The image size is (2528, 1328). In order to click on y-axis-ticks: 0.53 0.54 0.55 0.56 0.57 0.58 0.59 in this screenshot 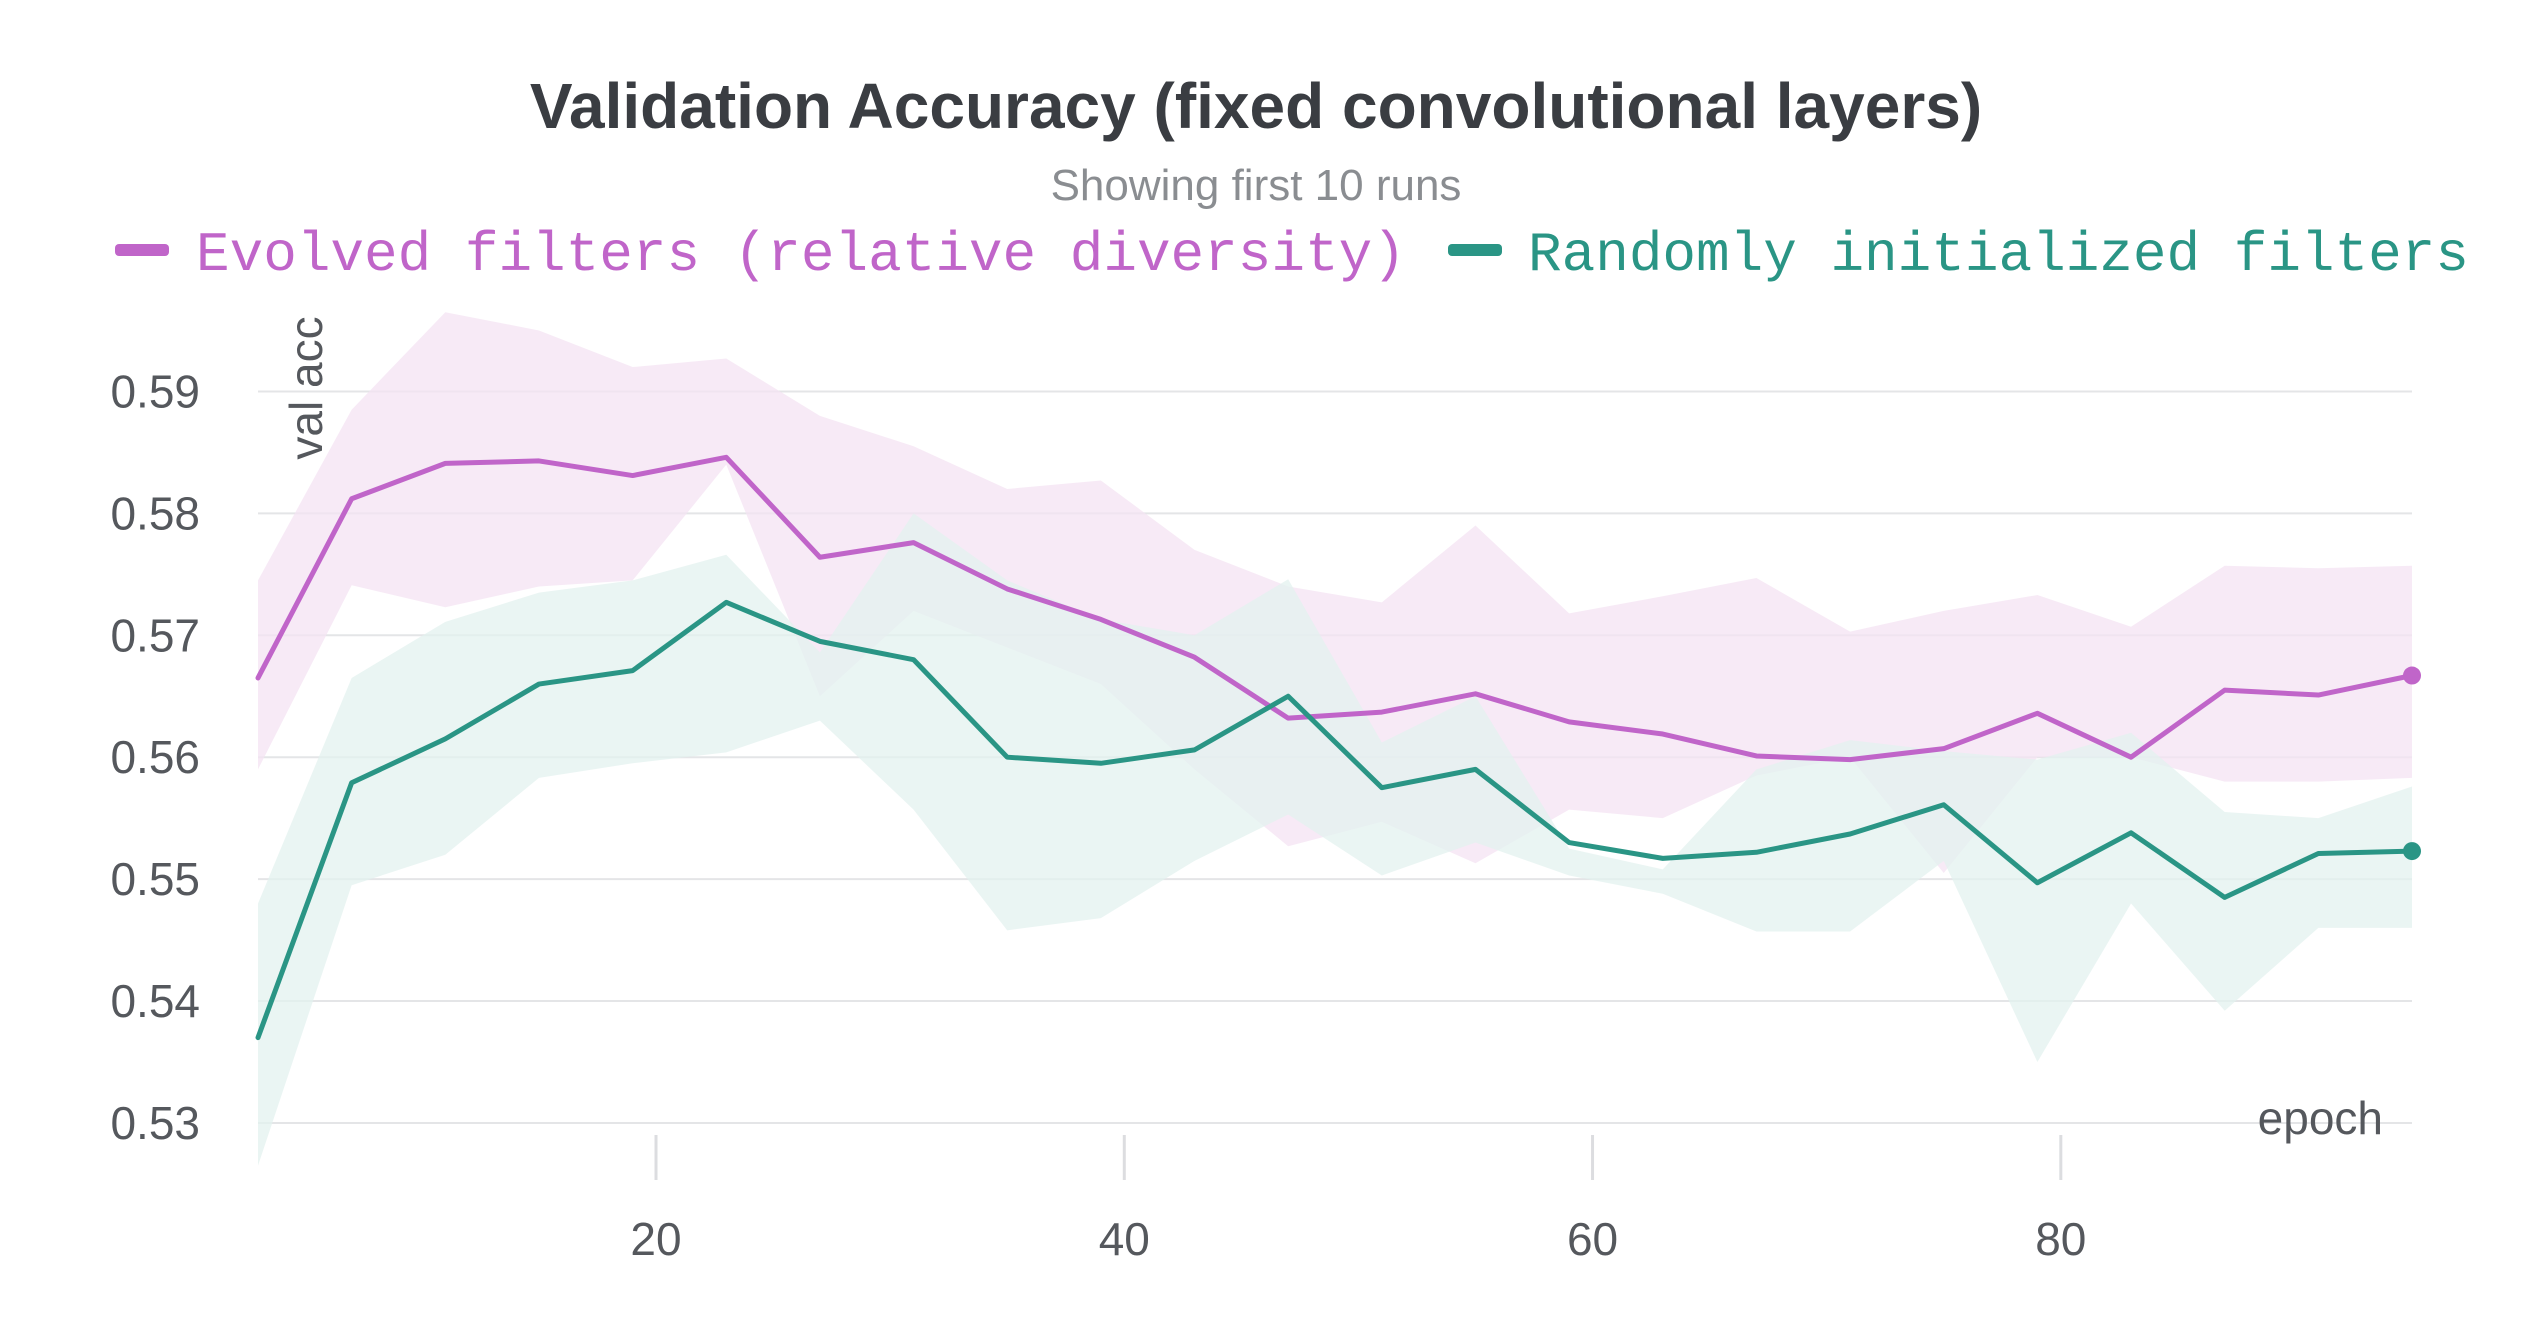, I will do `click(155, 757)`.